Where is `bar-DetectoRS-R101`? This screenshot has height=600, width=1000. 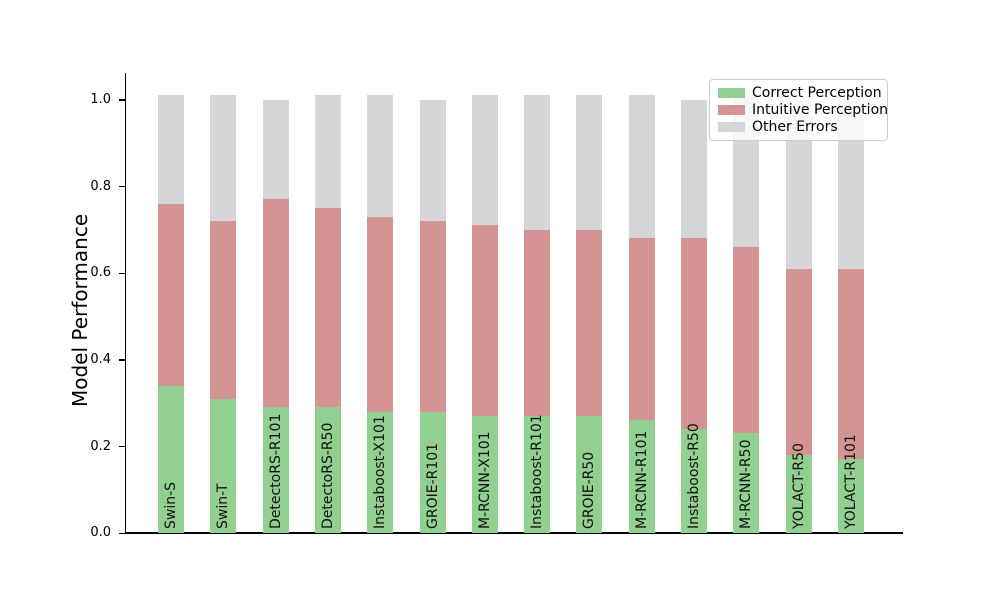
bar-DetectoRS-R101 is located at coordinates (275, 316).